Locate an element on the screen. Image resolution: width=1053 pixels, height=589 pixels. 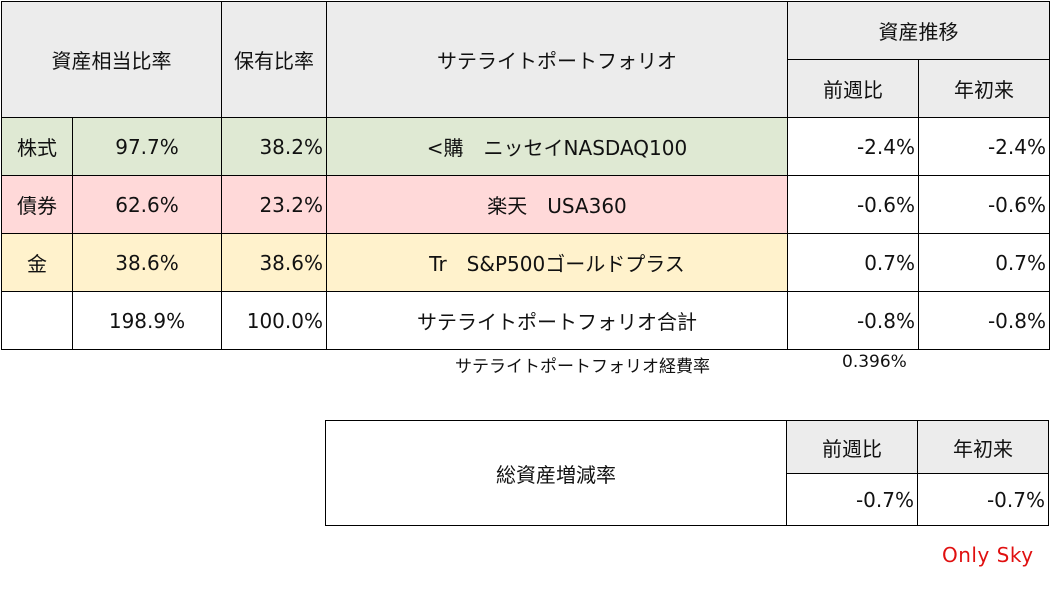
category-cell: 金 is located at coordinates (37, 262).